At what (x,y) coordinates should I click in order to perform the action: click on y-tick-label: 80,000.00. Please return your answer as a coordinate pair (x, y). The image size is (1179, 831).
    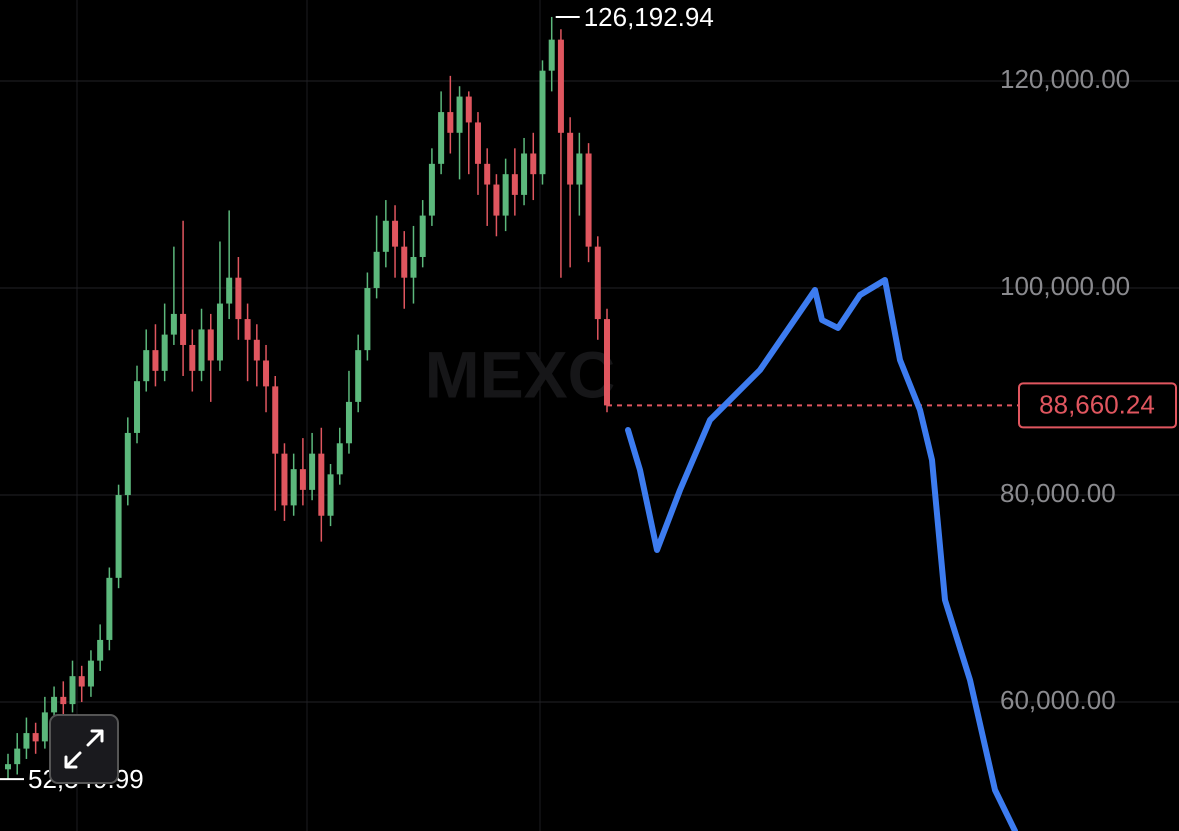
    Looking at the image, I should click on (1058, 493).